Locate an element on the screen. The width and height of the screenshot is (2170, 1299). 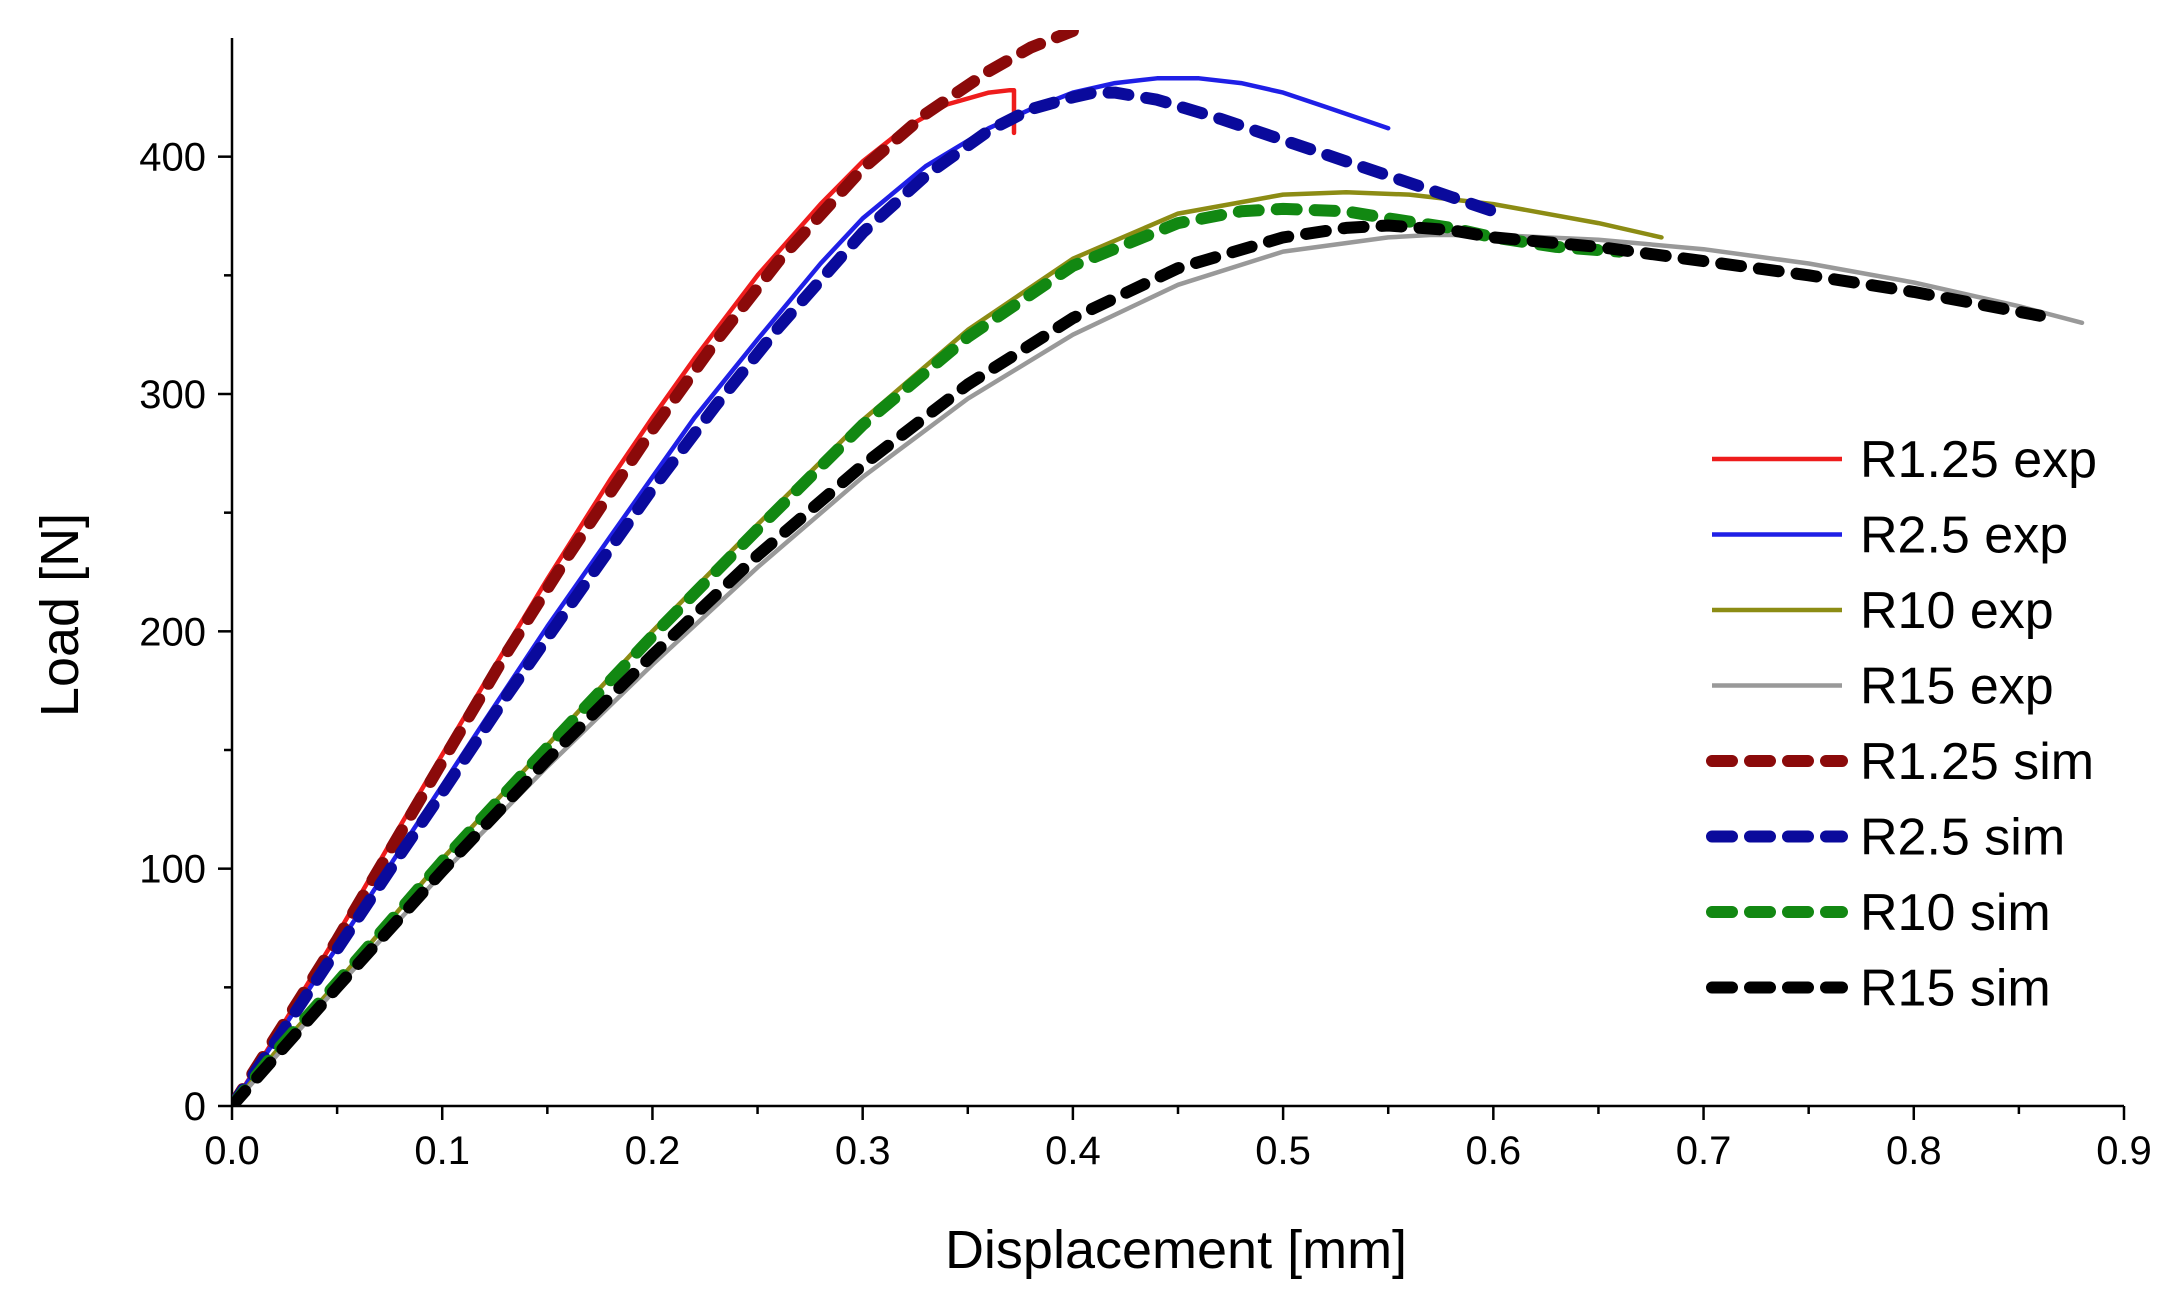
x-tick-label: 0.0 is located at coordinates (232, 1151).